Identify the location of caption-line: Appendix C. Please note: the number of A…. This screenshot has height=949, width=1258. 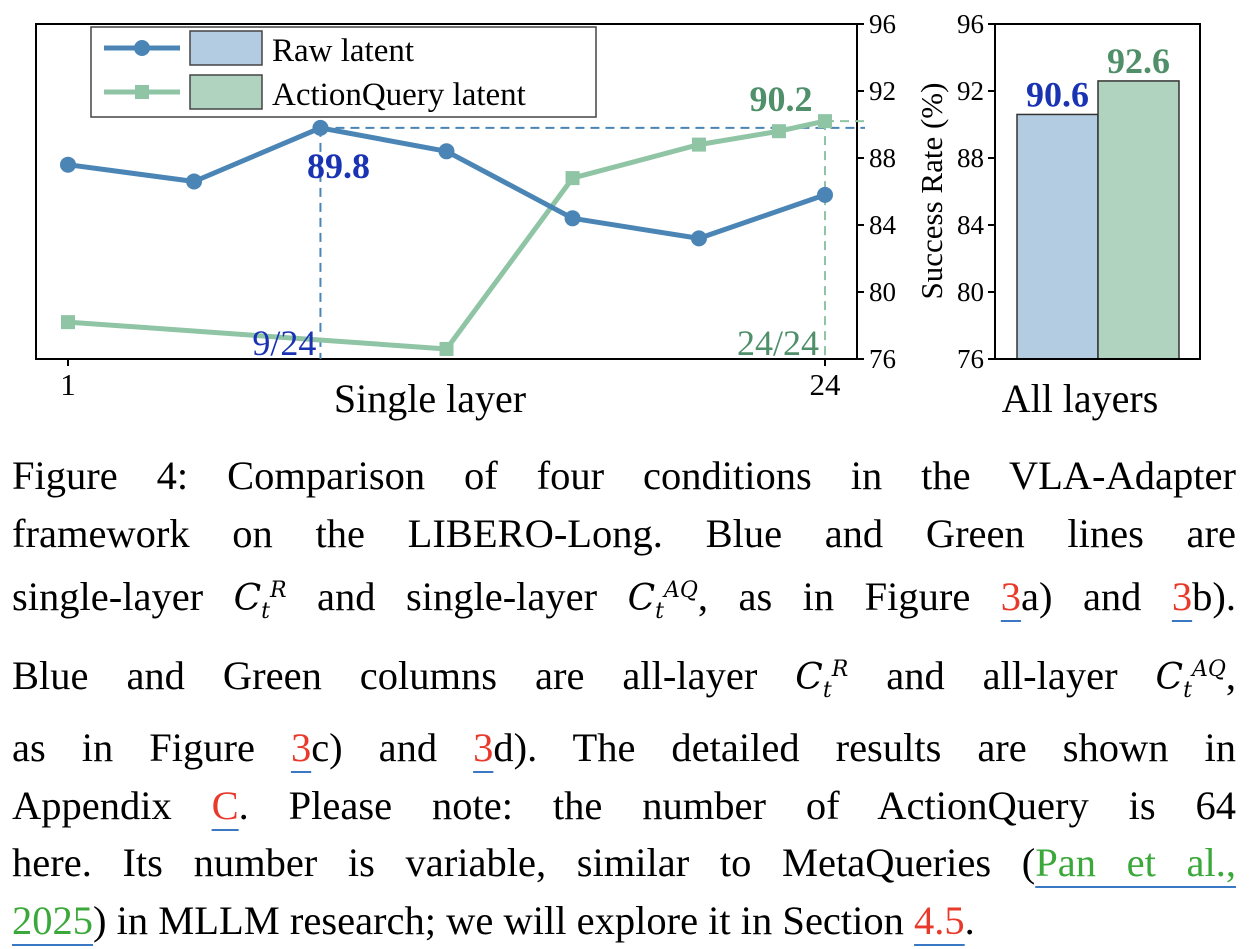
(624, 806).